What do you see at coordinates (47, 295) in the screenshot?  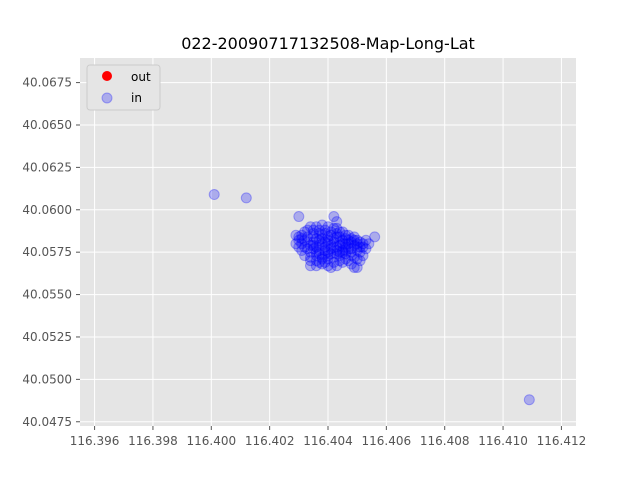 I see `y-tick-label: 40.0550` at bounding box center [47, 295].